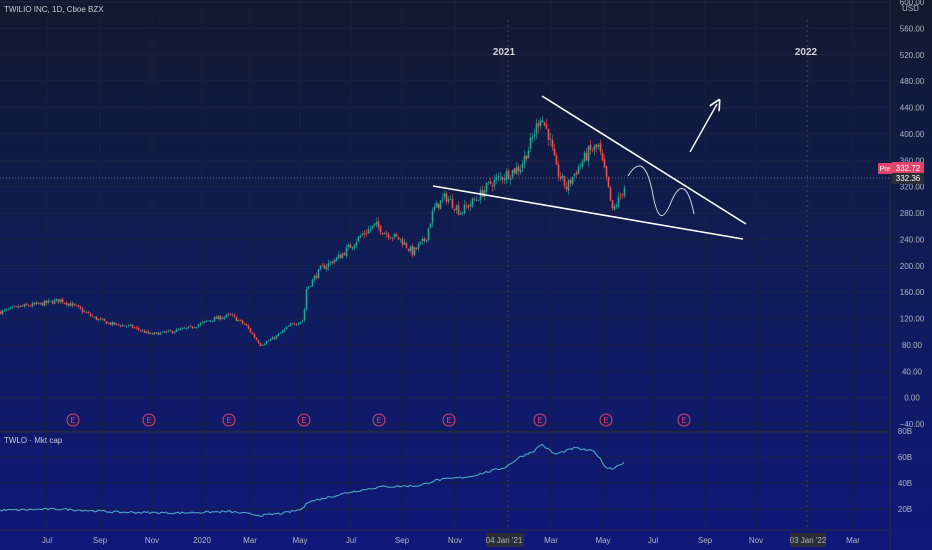 This screenshot has height=550, width=932. Describe the element at coordinates (912, 266) in the screenshot. I see `price-tick-label: 200.00` at that location.